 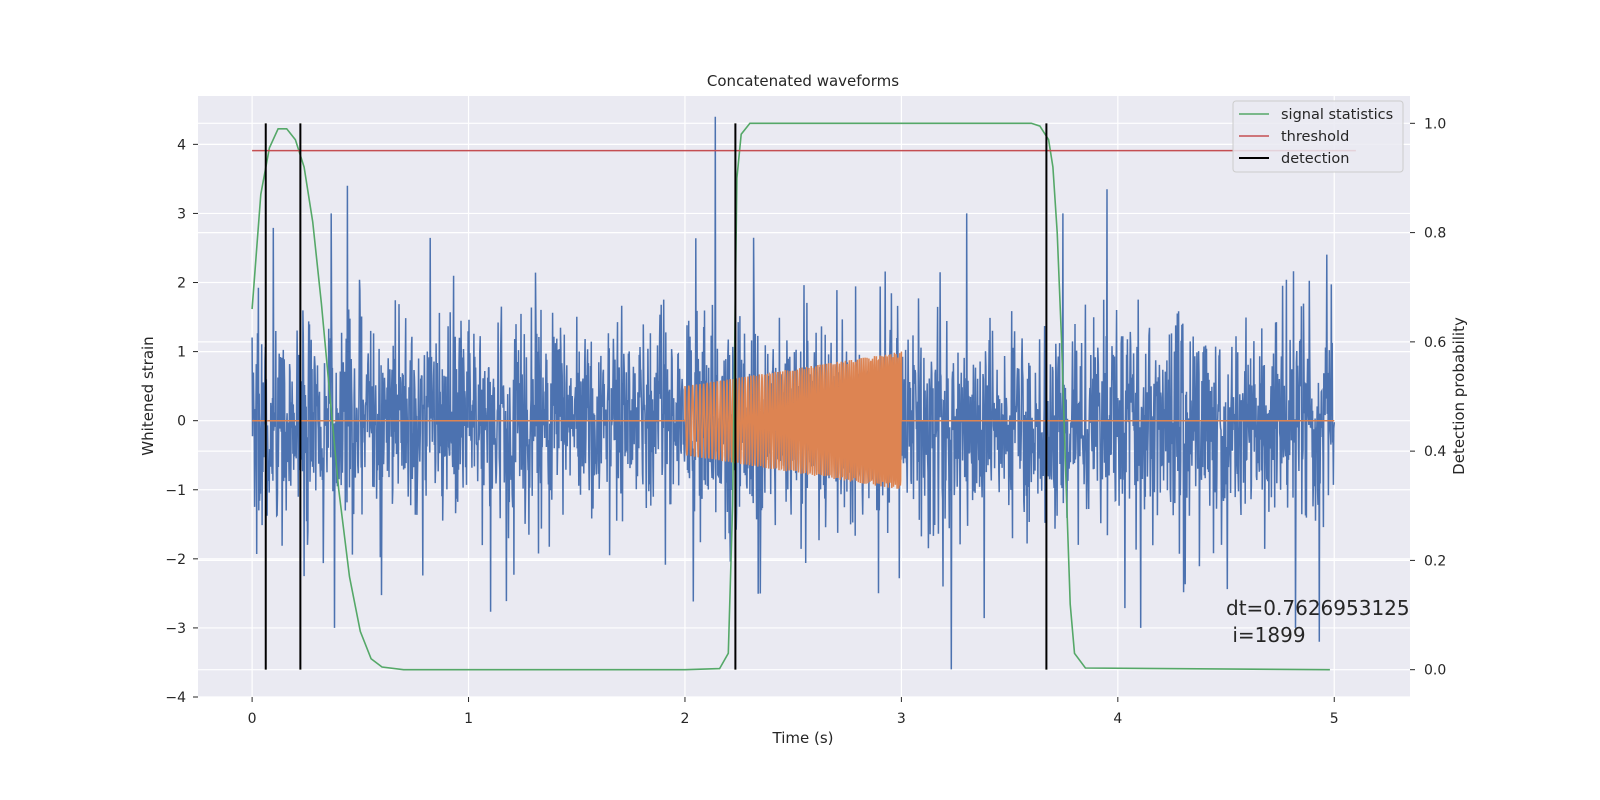 What do you see at coordinates (181, 353) in the screenshot?
I see `y-tick-label: 1` at bounding box center [181, 353].